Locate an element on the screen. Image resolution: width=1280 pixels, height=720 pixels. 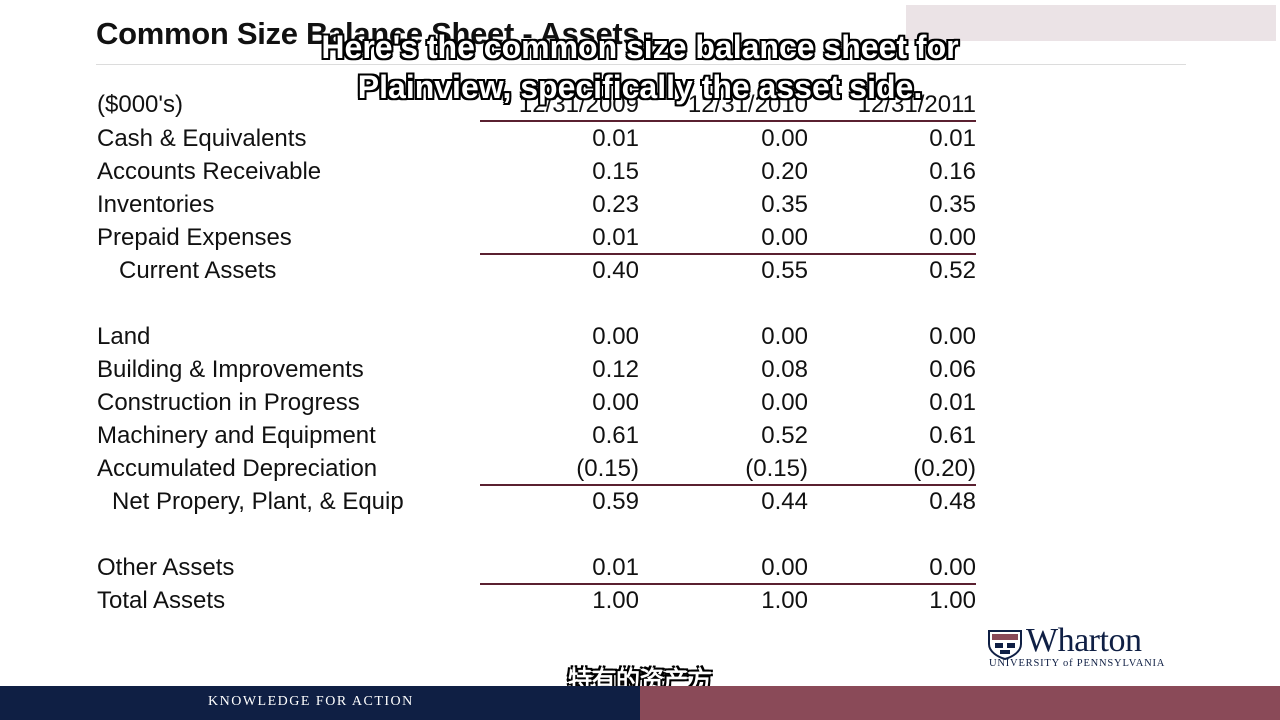
row-label-accounts-receivable: Accounts Receivable is located at coordinates (209, 171).